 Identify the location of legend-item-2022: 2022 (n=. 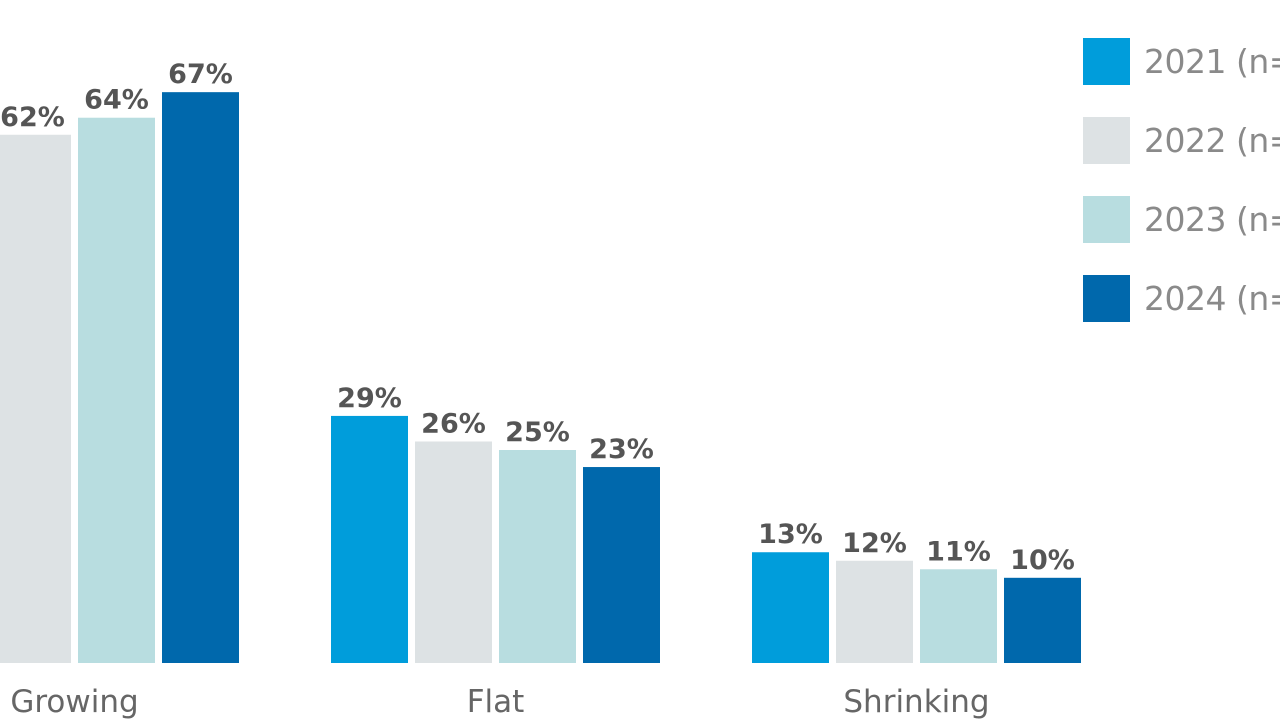
(1181, 140).